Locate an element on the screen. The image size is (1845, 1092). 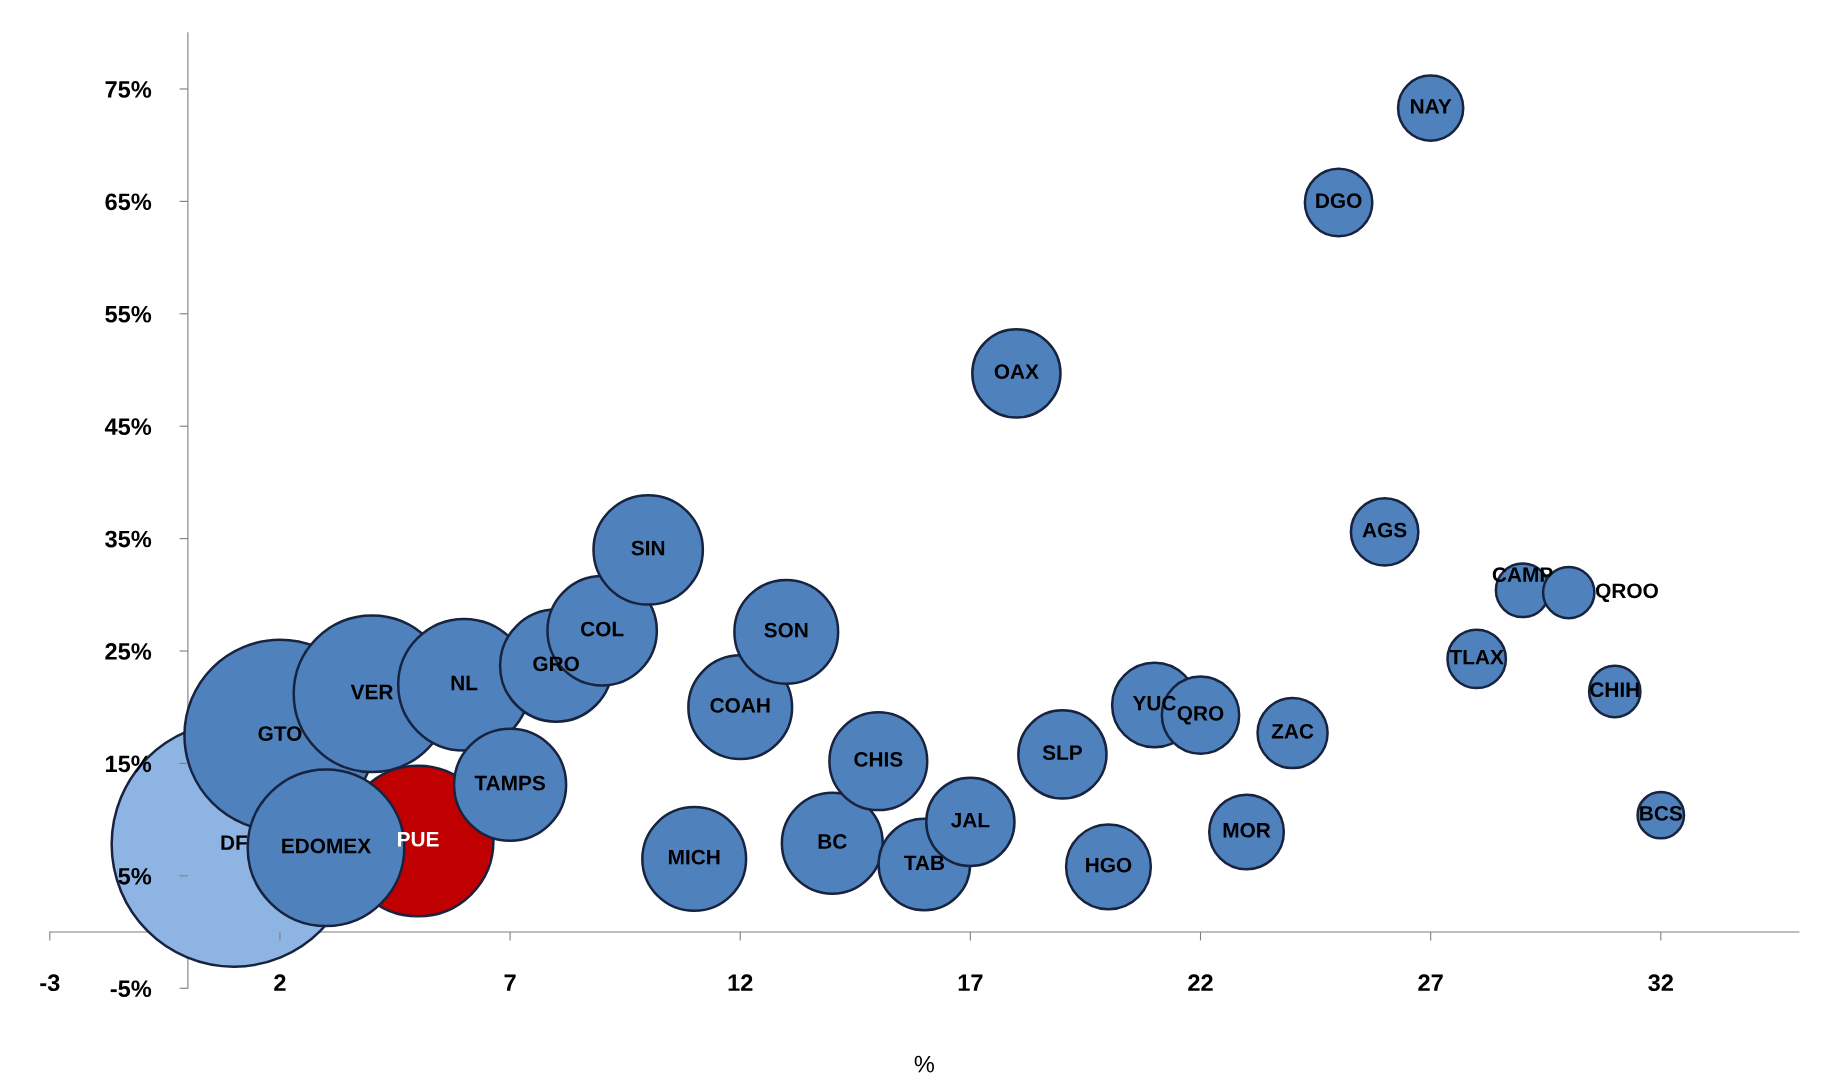
annotation: QRO is located at coordinates (1200, 715).